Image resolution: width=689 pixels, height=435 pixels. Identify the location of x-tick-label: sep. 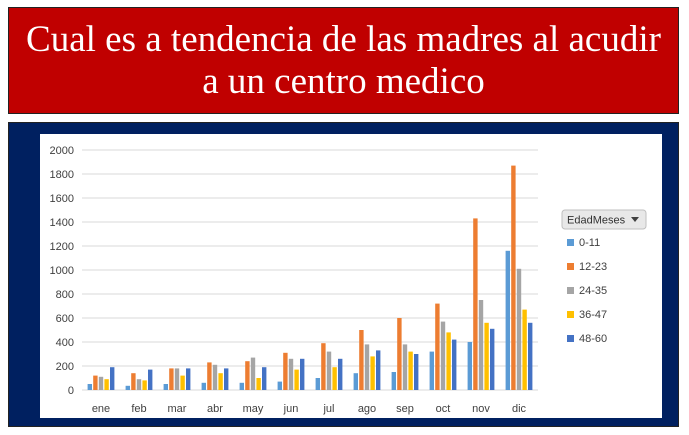
(405, 409).